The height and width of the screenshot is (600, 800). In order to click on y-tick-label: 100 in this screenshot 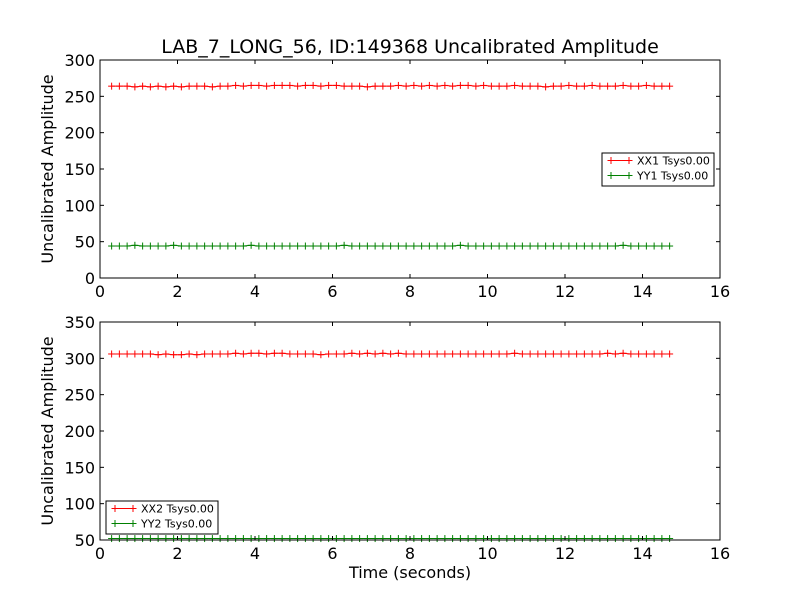, I will do `click(79, 205)`.